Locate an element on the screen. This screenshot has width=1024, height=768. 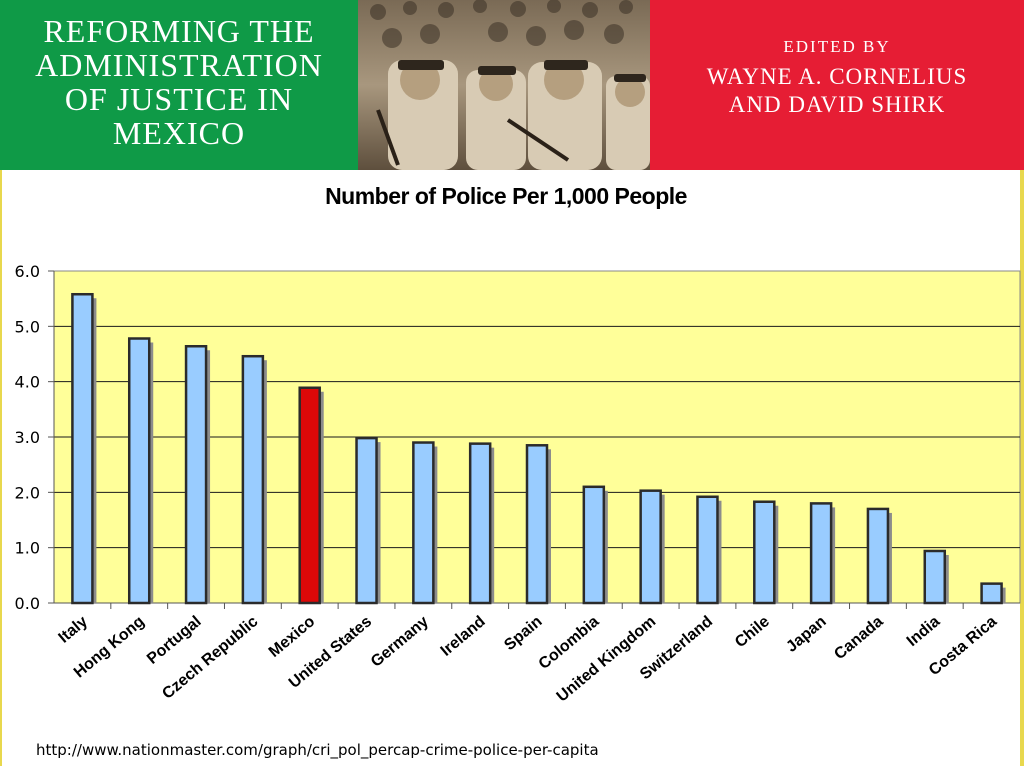
y-tick-label: 3.0 is located at coordinates (27, 437).